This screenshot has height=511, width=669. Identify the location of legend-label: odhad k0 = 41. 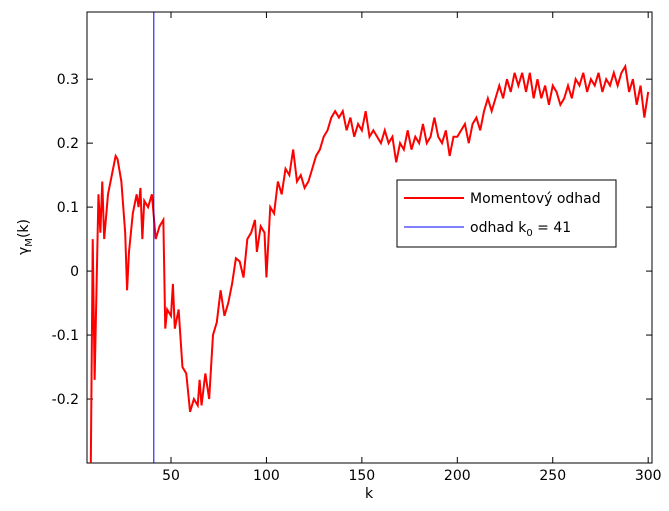
(520, 229).